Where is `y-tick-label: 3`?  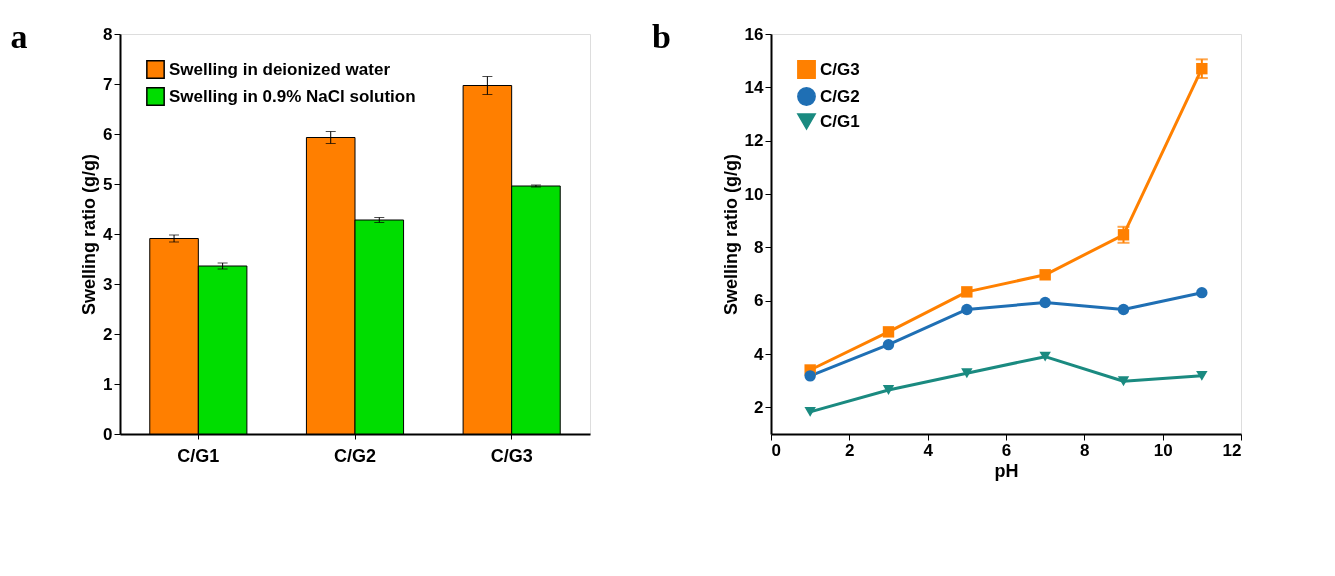
y-tick-label: 3 is located at coordinates (108, 284).